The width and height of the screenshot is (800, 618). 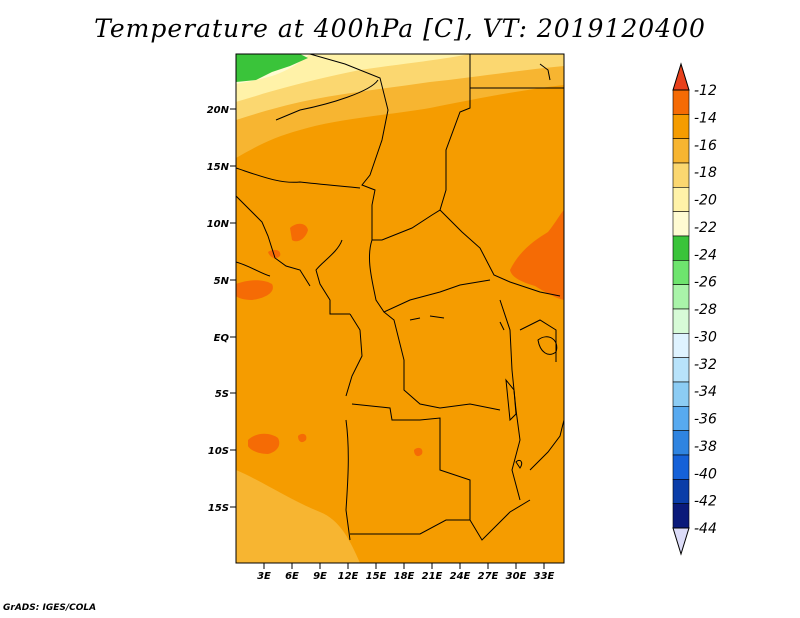 I want to click on border-car-cameroon, so click(x=430, y=276).